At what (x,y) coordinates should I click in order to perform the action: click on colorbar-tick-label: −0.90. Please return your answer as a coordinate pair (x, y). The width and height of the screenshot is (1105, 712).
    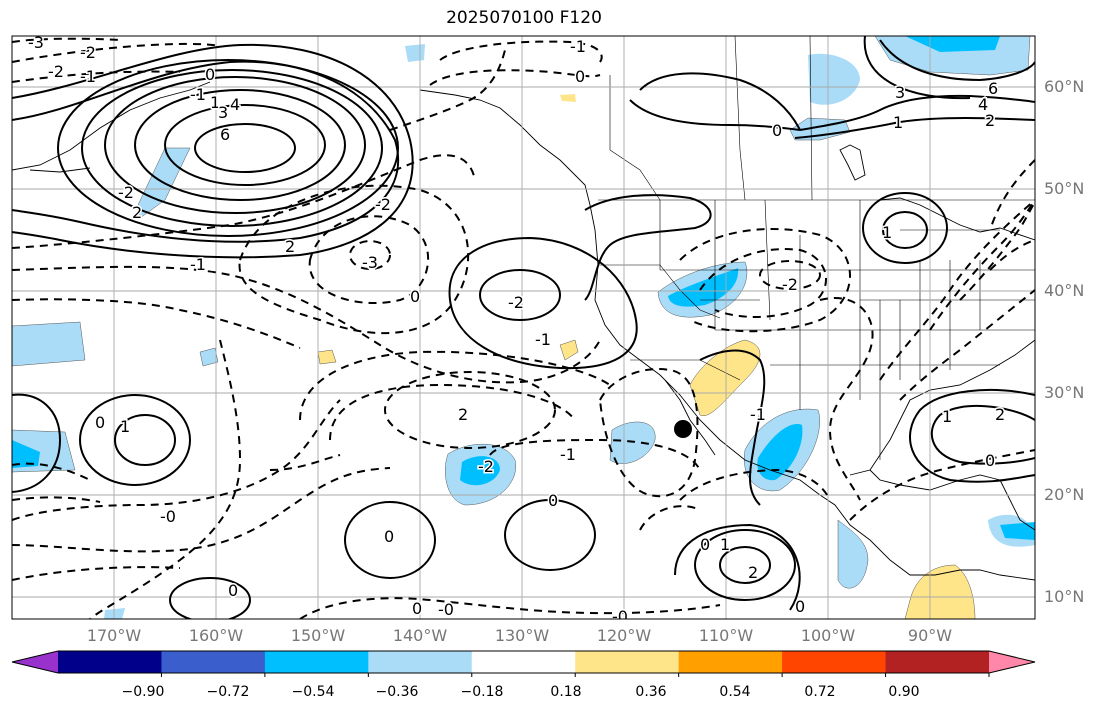
    Looking at the image, I should click on (143, 692).